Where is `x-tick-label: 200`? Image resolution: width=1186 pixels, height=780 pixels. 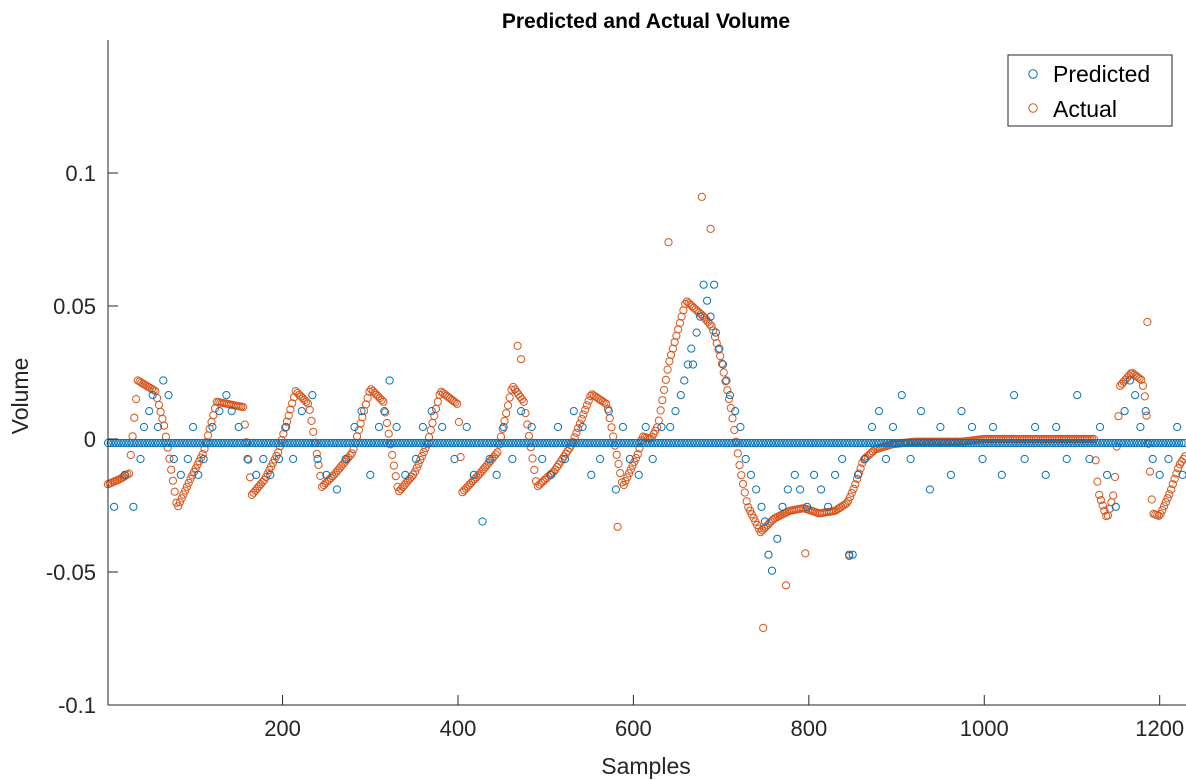
x-tick-label: 200 is located at coordinates (282, 728).